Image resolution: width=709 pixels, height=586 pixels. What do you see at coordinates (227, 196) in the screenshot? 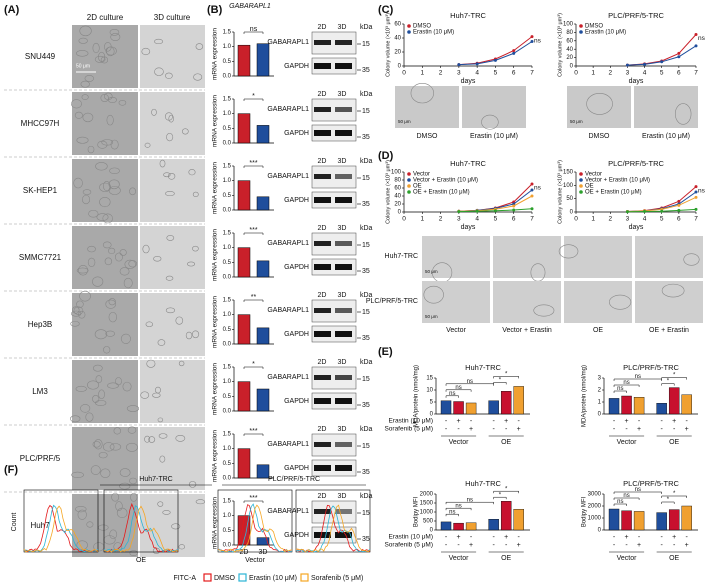
I see `y-tick-label: 0.5` at bounding box center [227, 196].